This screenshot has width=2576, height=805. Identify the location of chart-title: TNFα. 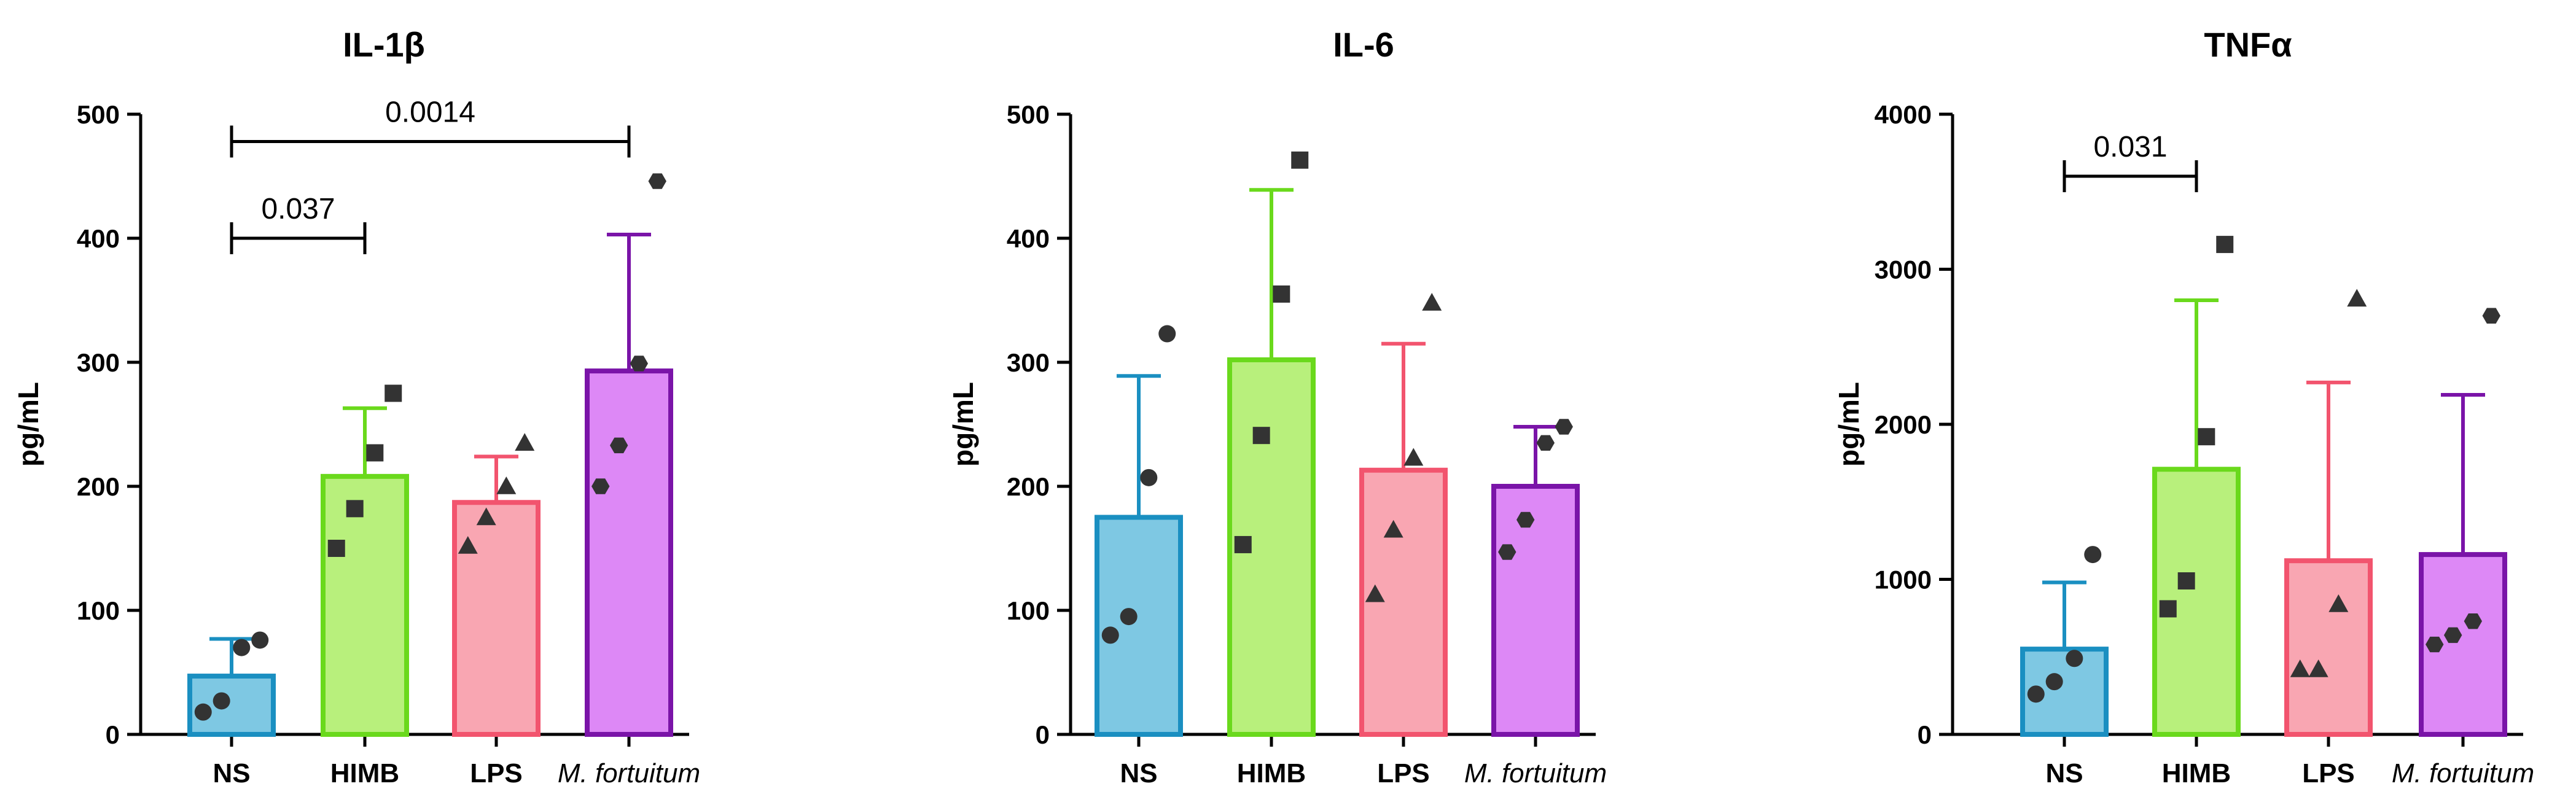
(2248, 45).